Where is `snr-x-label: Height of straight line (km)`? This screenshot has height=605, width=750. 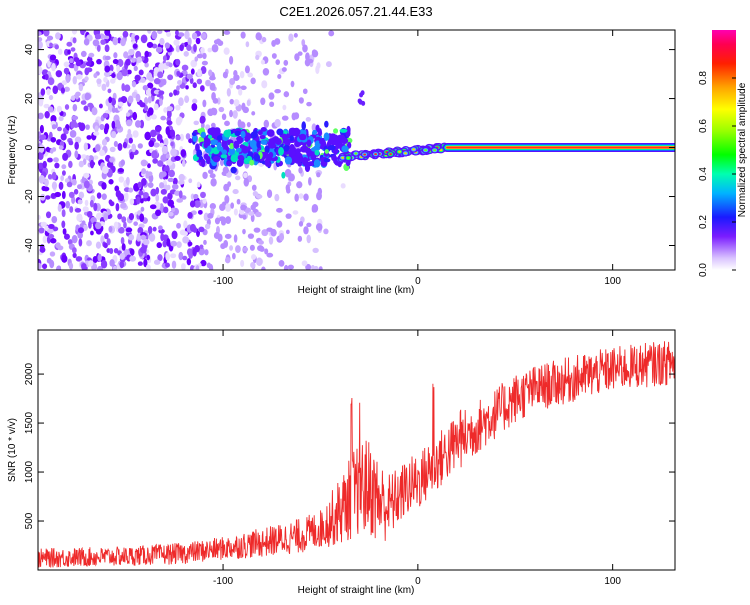 snr-x-label: Height of straight line (km) is located at coordinates (356, 590).